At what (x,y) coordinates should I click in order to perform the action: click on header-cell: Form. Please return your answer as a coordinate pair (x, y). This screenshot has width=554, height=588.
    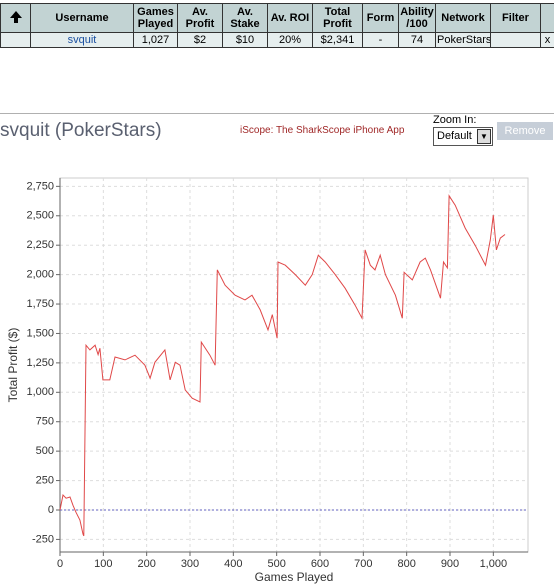
    Looking at the image, I should click on (380, 18).